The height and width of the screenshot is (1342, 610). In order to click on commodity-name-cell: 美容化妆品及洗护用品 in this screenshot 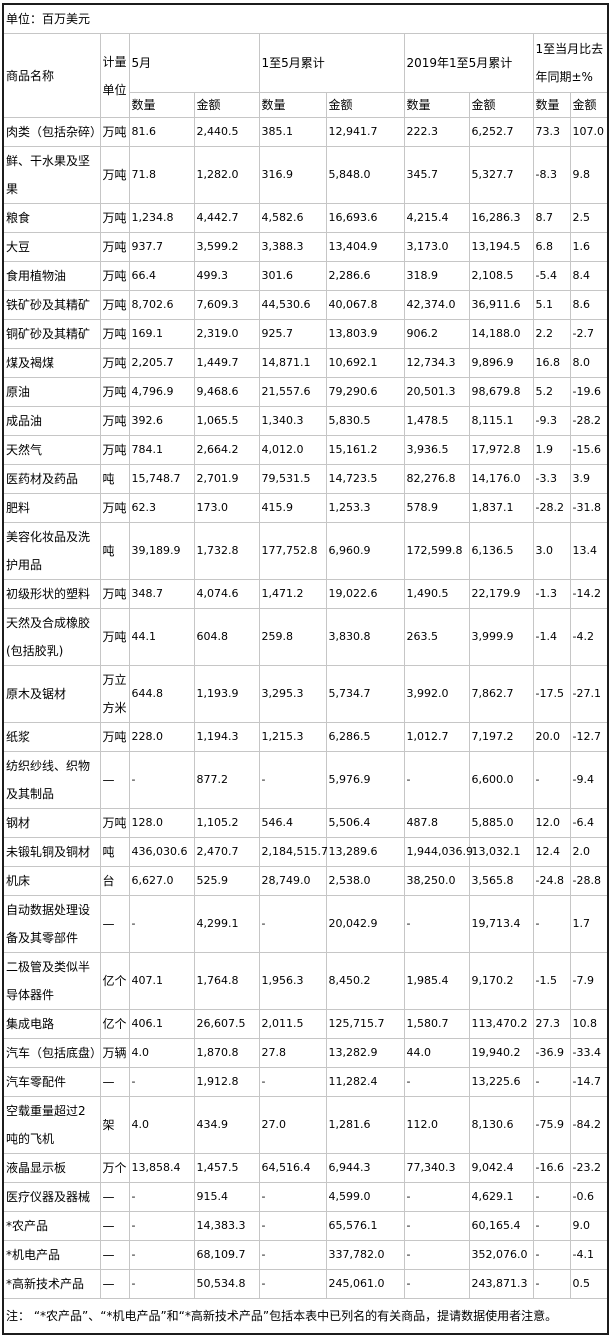, I will do `click(51, 551)`.